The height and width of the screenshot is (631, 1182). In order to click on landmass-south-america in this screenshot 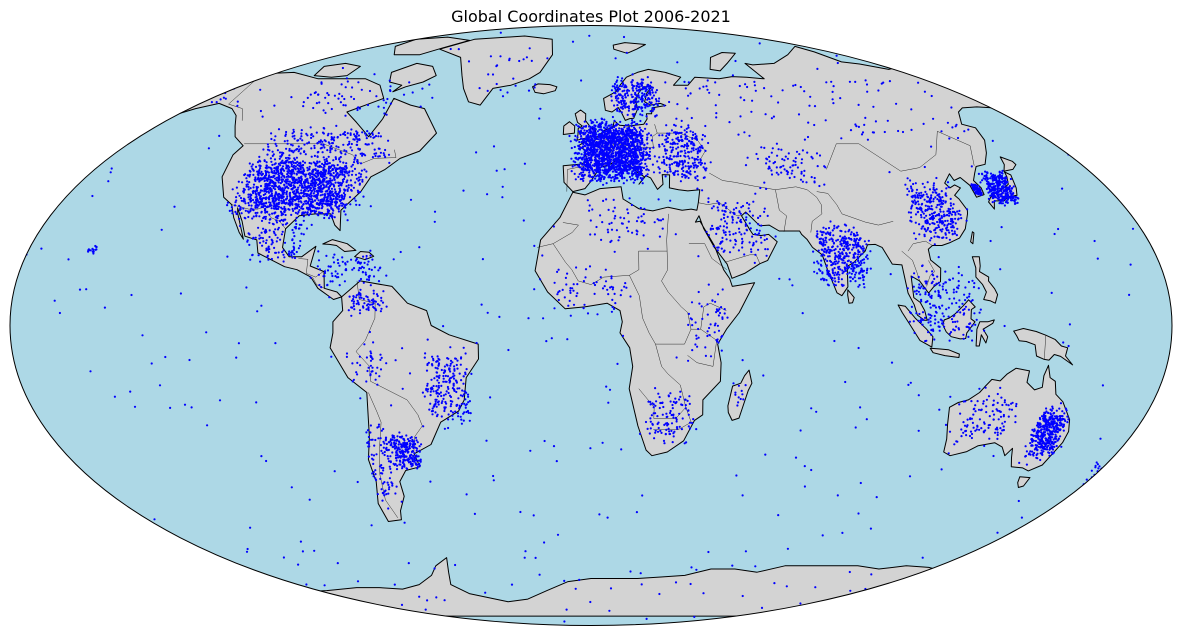, I will do `click(404, 401)`.